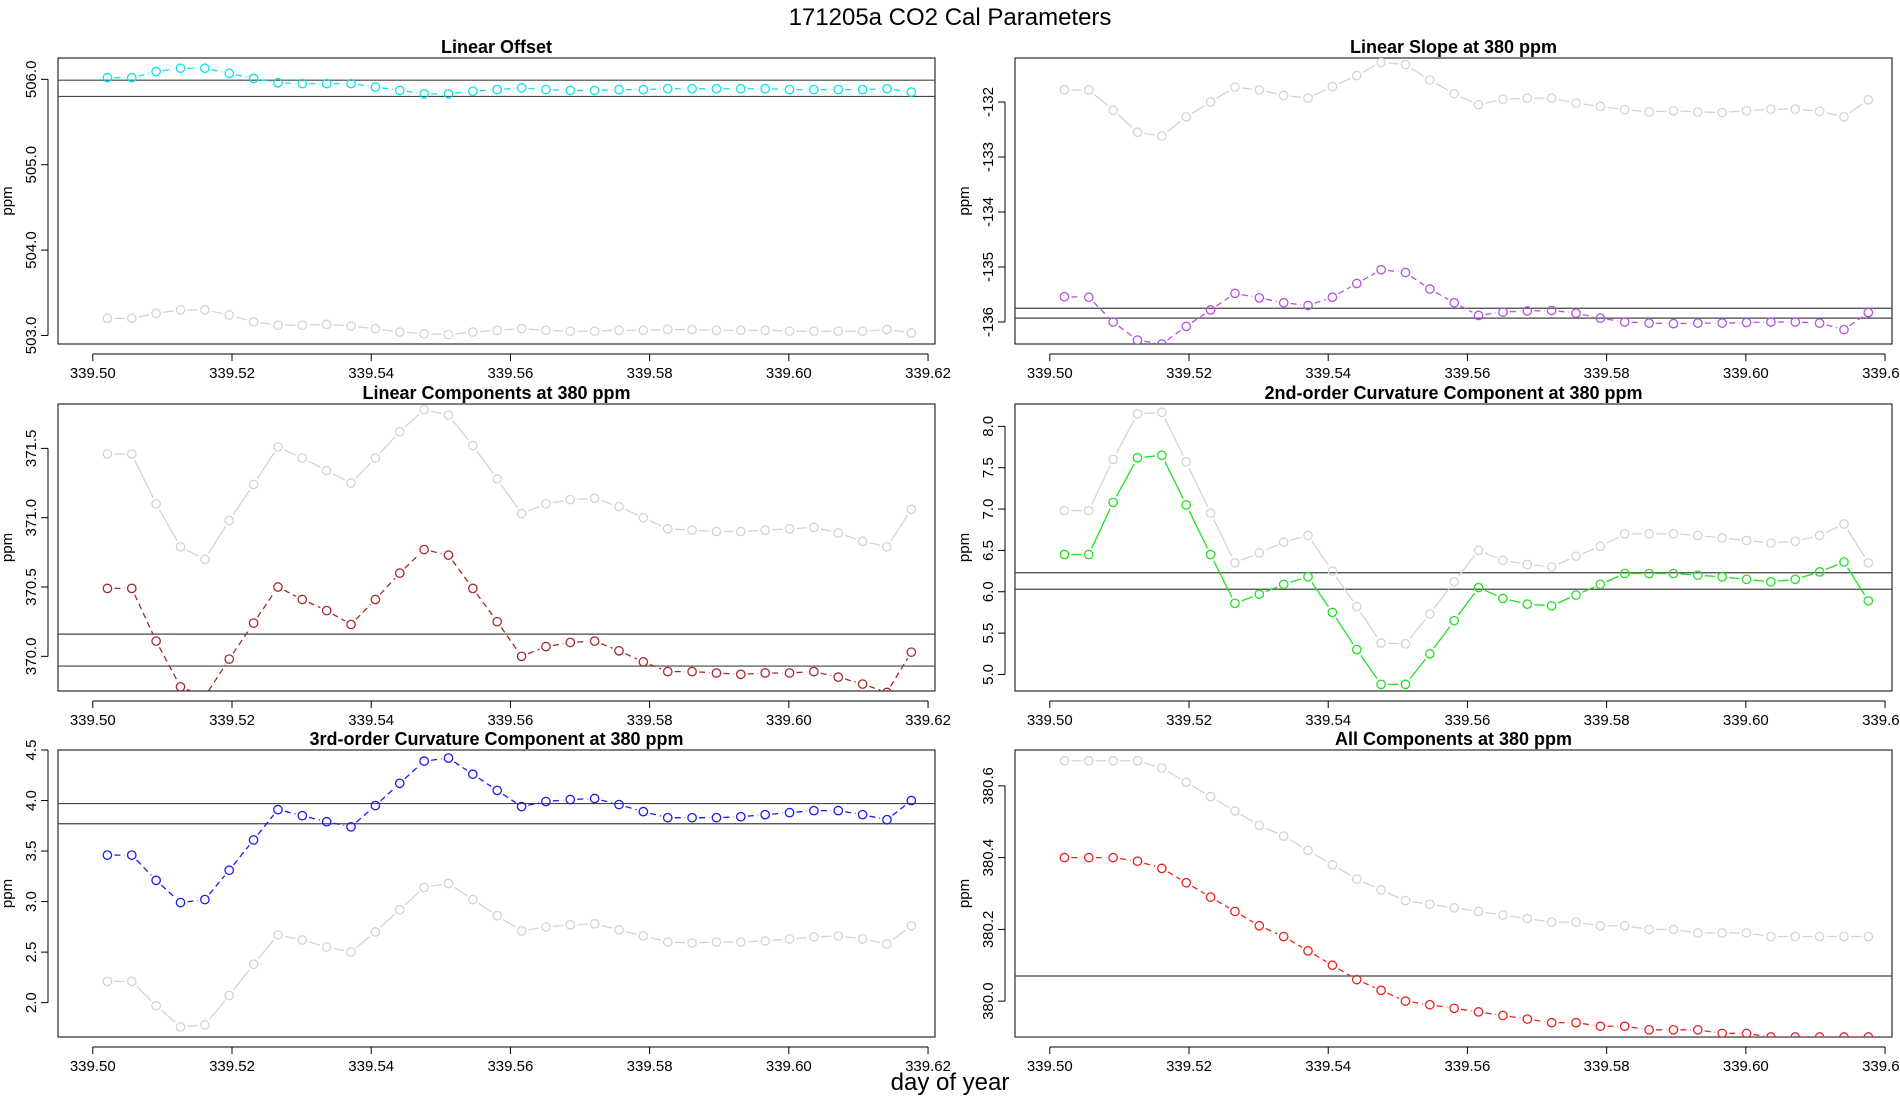  What do you see at coordinates (988, 467) in the screenshot?
I see `y-tick-label: 7.5` at bounding box center [988, 467].